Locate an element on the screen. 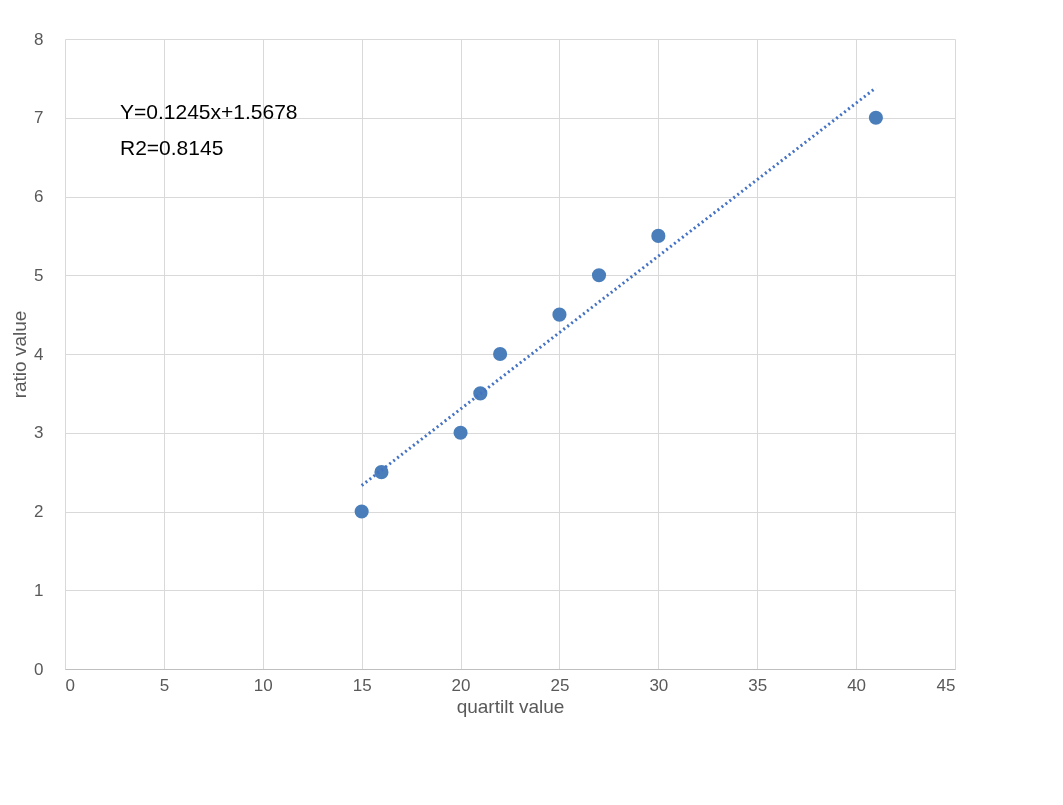  y-tick-label: 0 is located at coordinates (39, 669).